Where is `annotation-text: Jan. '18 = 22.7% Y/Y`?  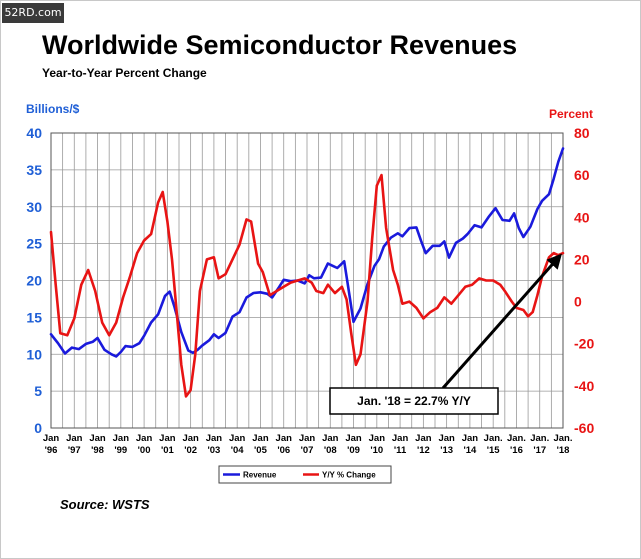 annotation-text: Jan. '18 = 22.7% Y/Y is located at coordinates (414, 401).